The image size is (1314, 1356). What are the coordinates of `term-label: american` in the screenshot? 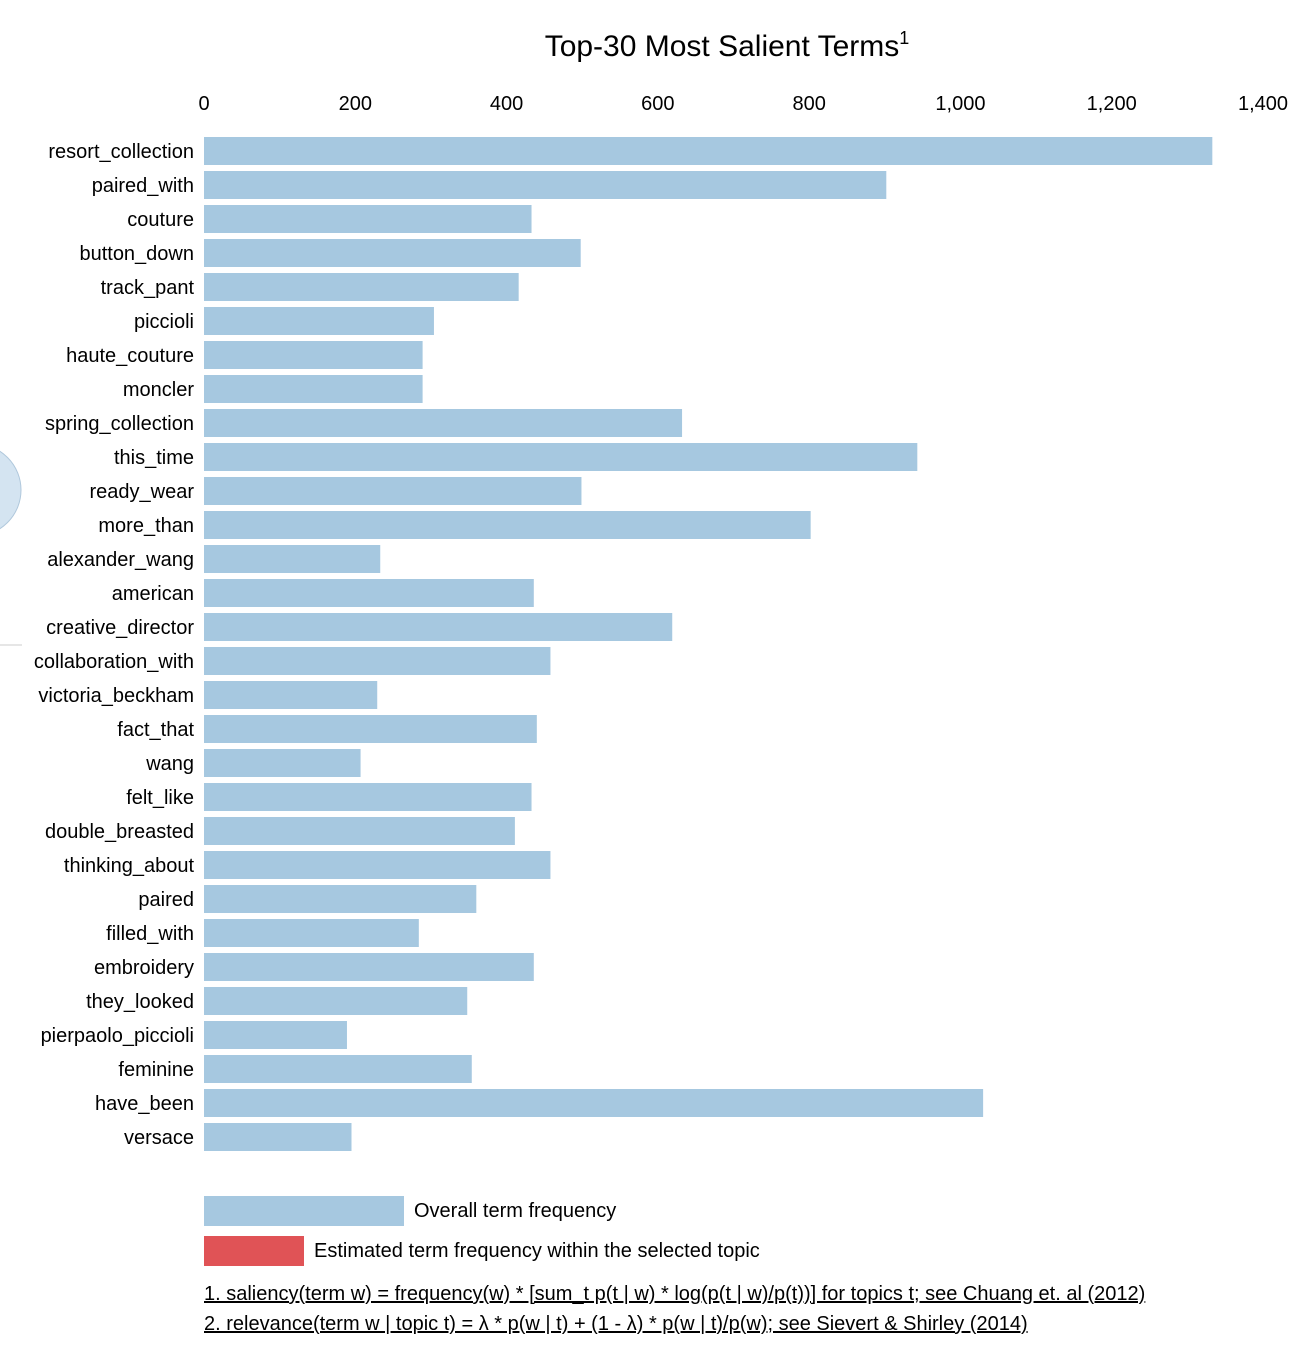 It's located at (153, 594).